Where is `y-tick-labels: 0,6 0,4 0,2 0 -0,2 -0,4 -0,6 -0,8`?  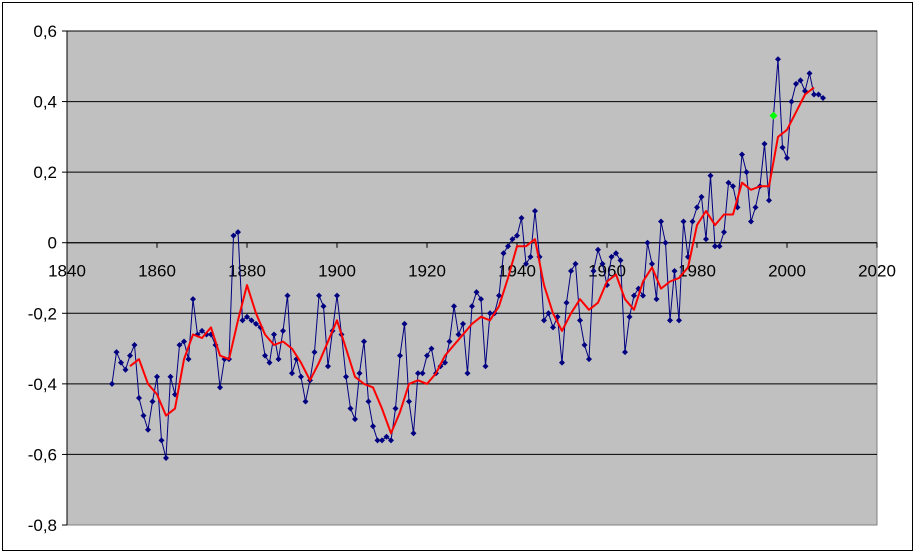
y-tick-labels: 0,6 0,4 0,2 0 -0,2 -0,4 -0,6 -0,8 is located at coordinates (42, 278).